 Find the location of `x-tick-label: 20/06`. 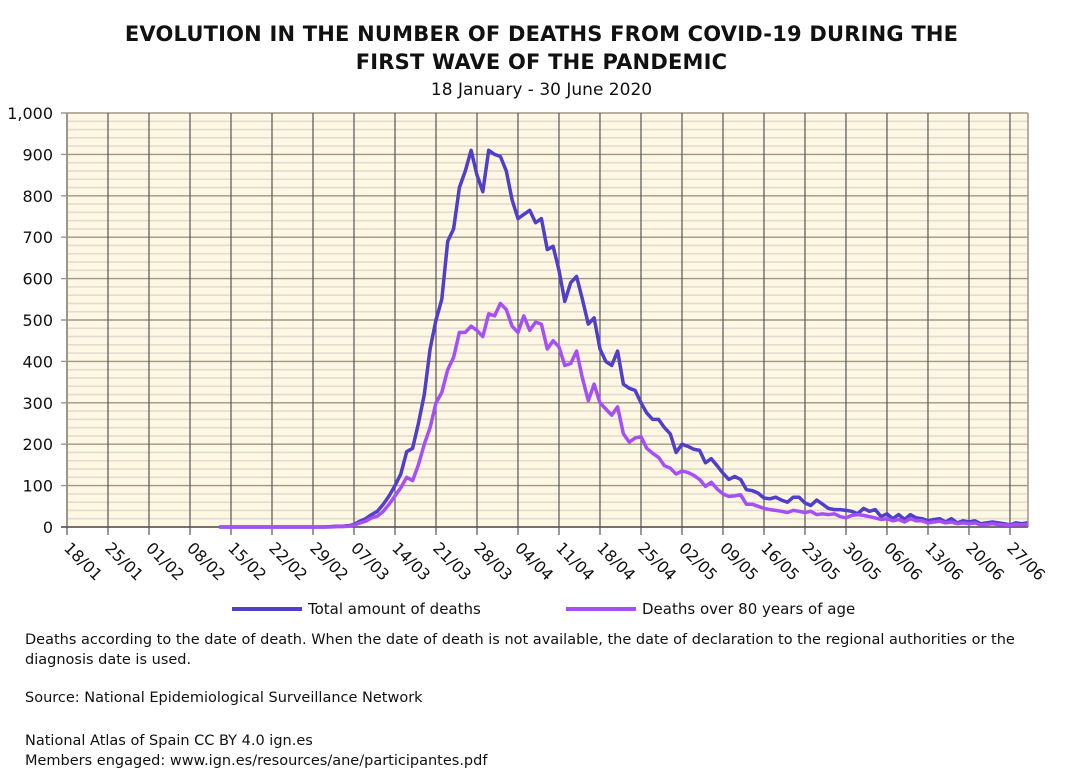

x-tick-label: 20/06 is located at coordinates (985, 561).